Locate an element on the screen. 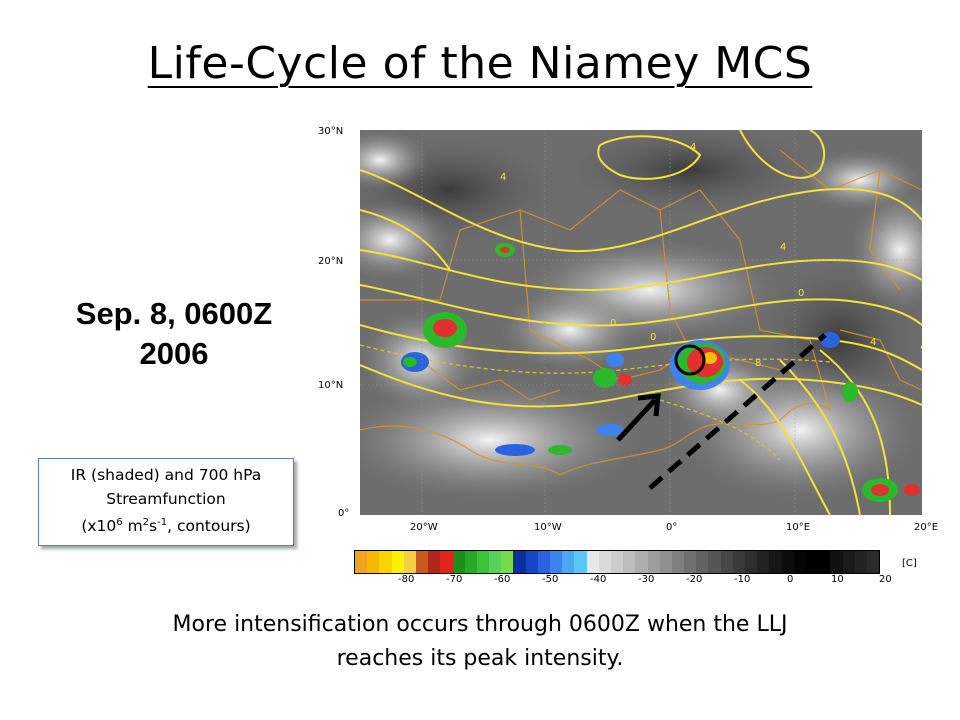  date-line-2: 2006 is located at coordinates (174, 353).